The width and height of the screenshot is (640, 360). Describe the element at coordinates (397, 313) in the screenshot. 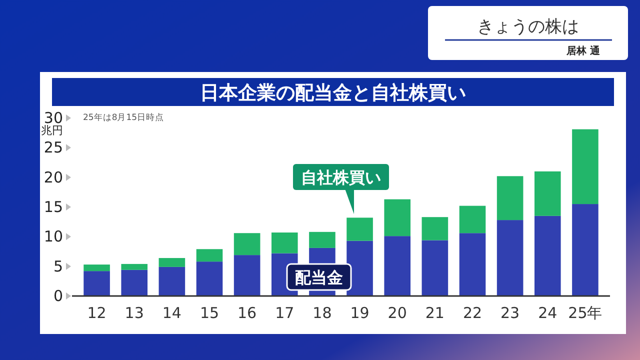

I see `x-tick-label: 20` at that location.